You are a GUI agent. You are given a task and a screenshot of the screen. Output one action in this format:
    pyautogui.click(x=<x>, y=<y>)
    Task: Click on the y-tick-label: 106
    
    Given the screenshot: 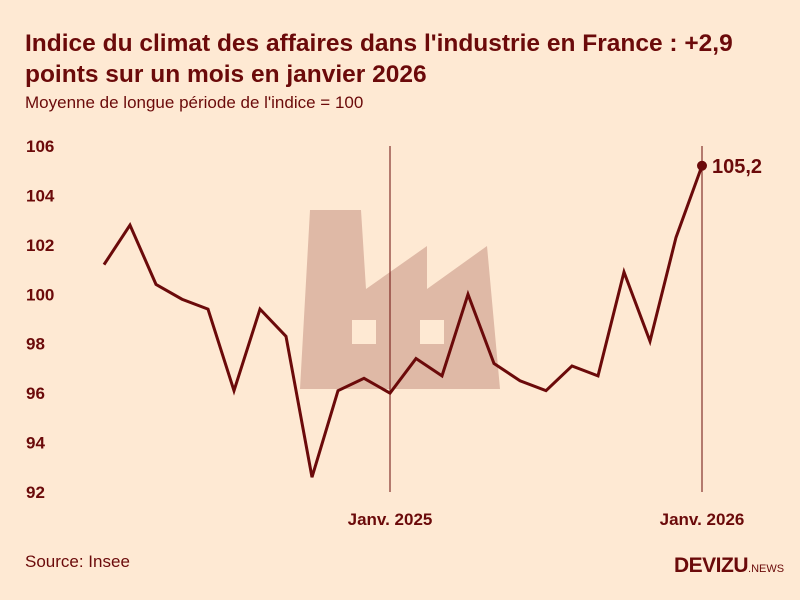 What is the action you would take?
    pyautogui.click(x=40, y=146)
    